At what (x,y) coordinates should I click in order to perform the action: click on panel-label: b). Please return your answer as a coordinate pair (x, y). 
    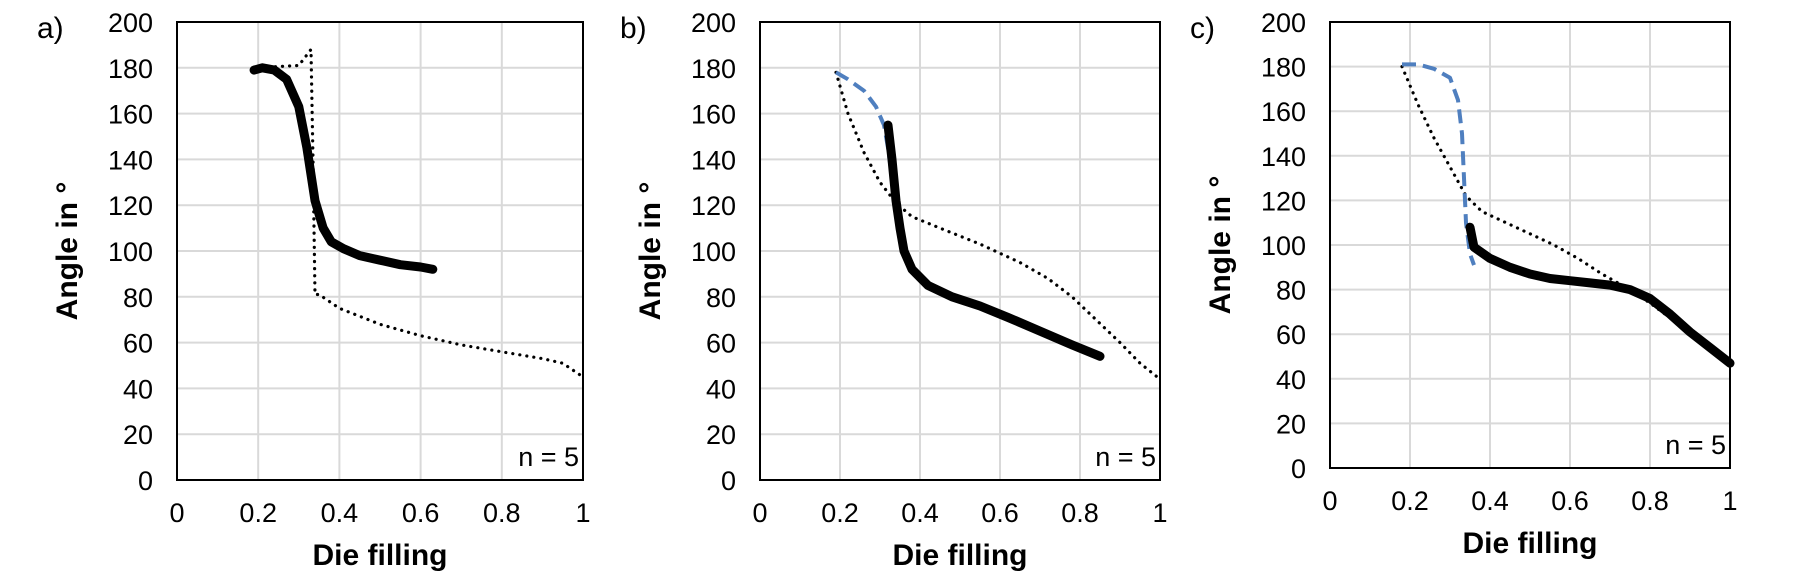
    Looking at the image, I should click on (633, 28).